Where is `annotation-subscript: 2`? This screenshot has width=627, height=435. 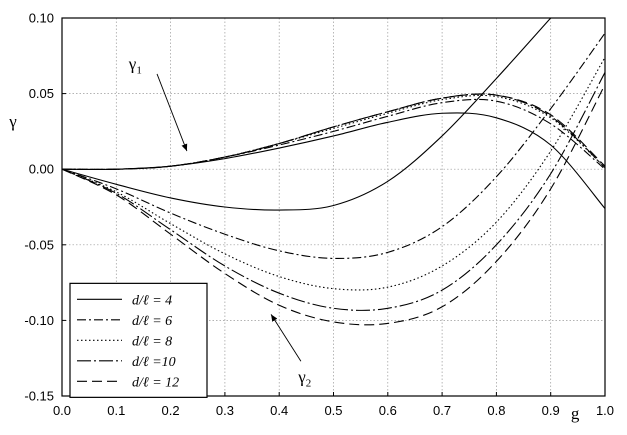
annotation-subscript: 2 is located at coordinates (309, 383).